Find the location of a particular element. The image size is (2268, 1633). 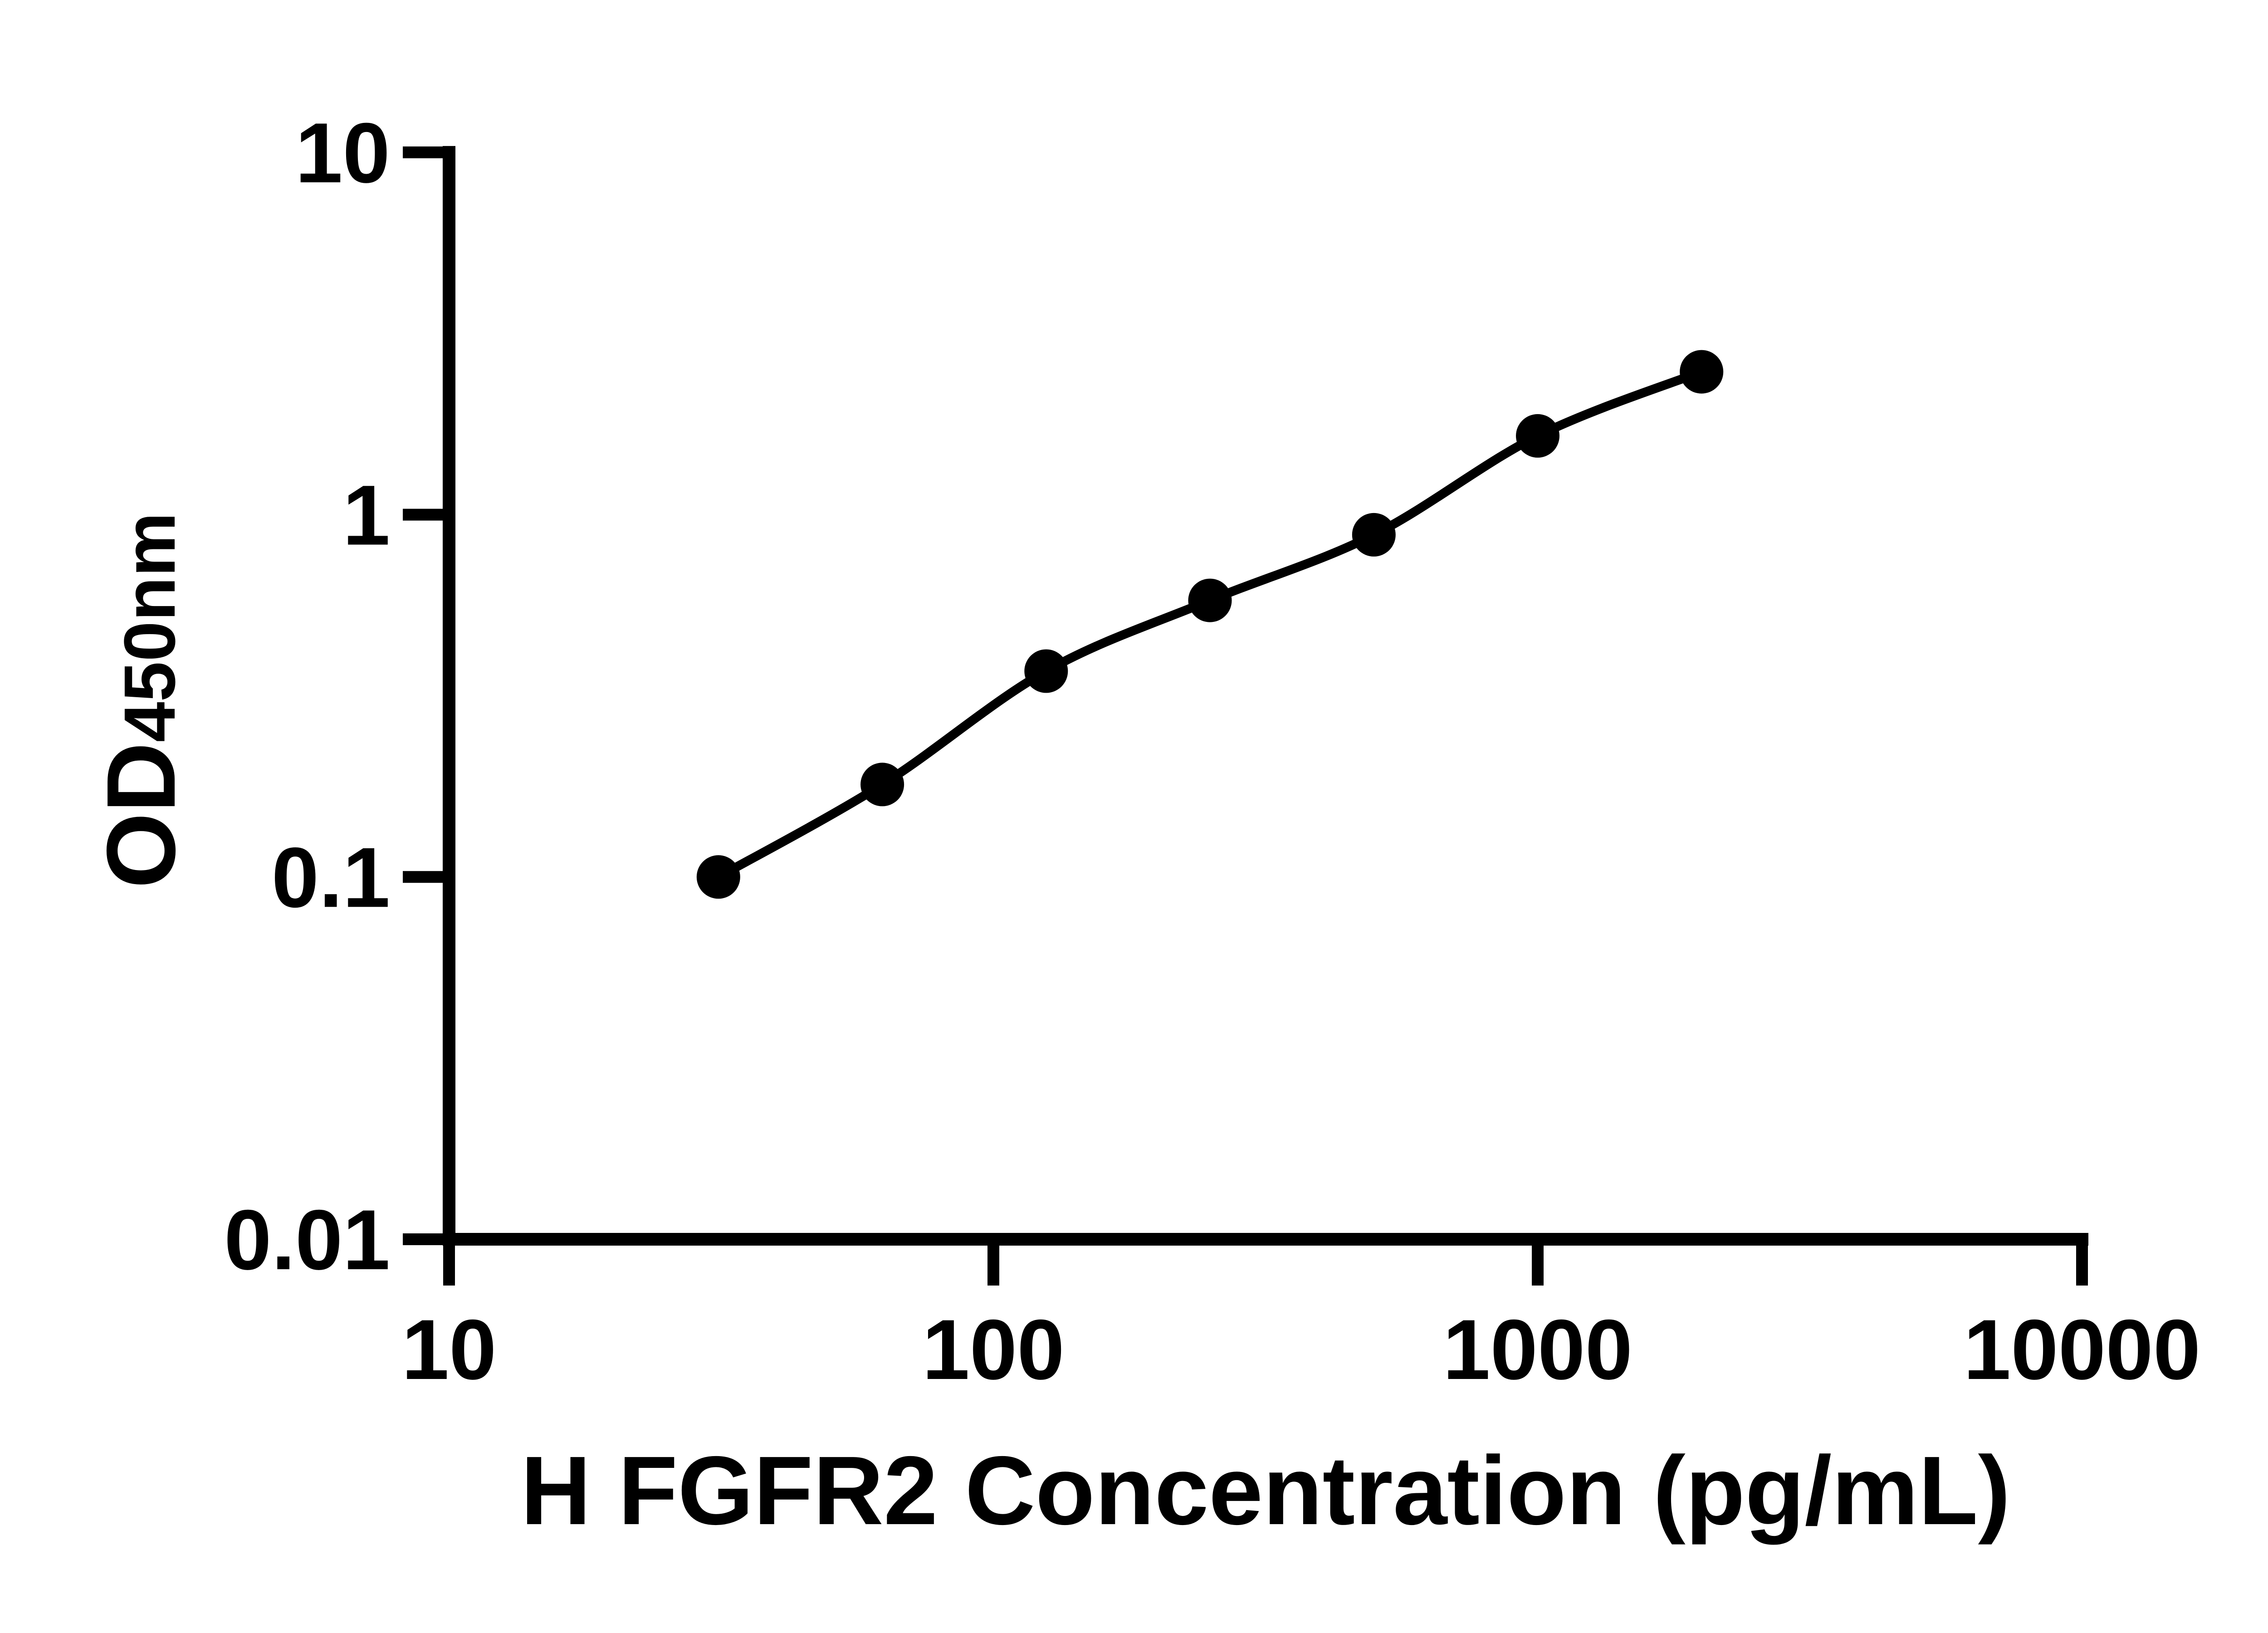

x-tick-label: 100 is located at coordinates (994, 1349).